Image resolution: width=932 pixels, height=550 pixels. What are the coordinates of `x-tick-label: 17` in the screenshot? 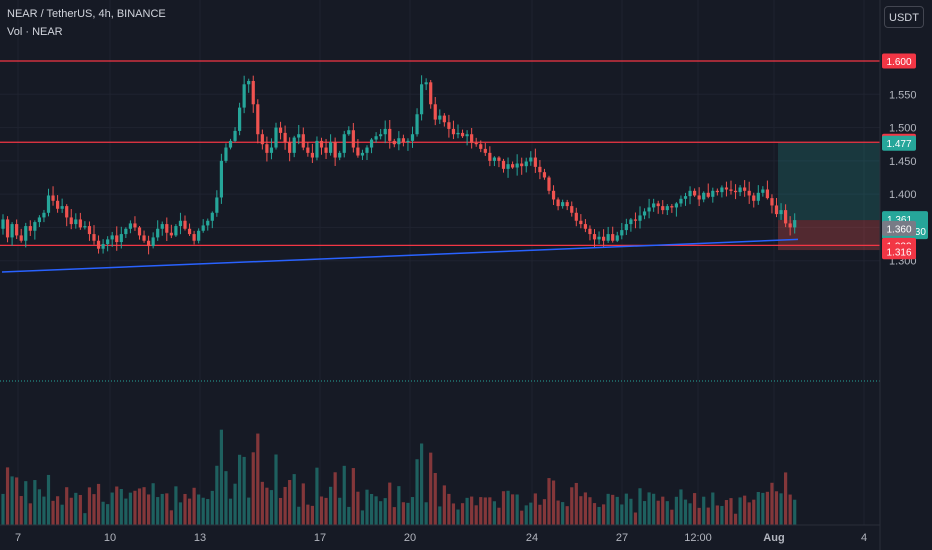 It's located at (320, 538).